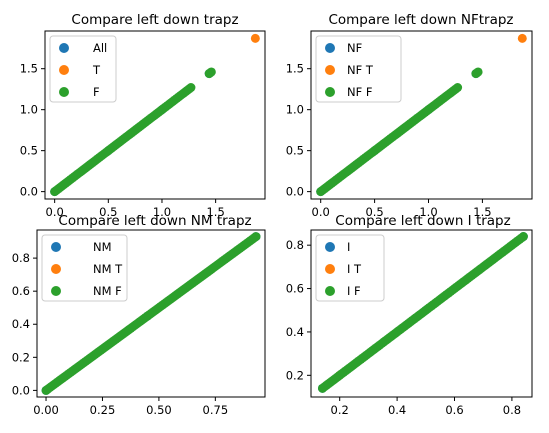  I want to click on panel-4-points, so click(422, 312).